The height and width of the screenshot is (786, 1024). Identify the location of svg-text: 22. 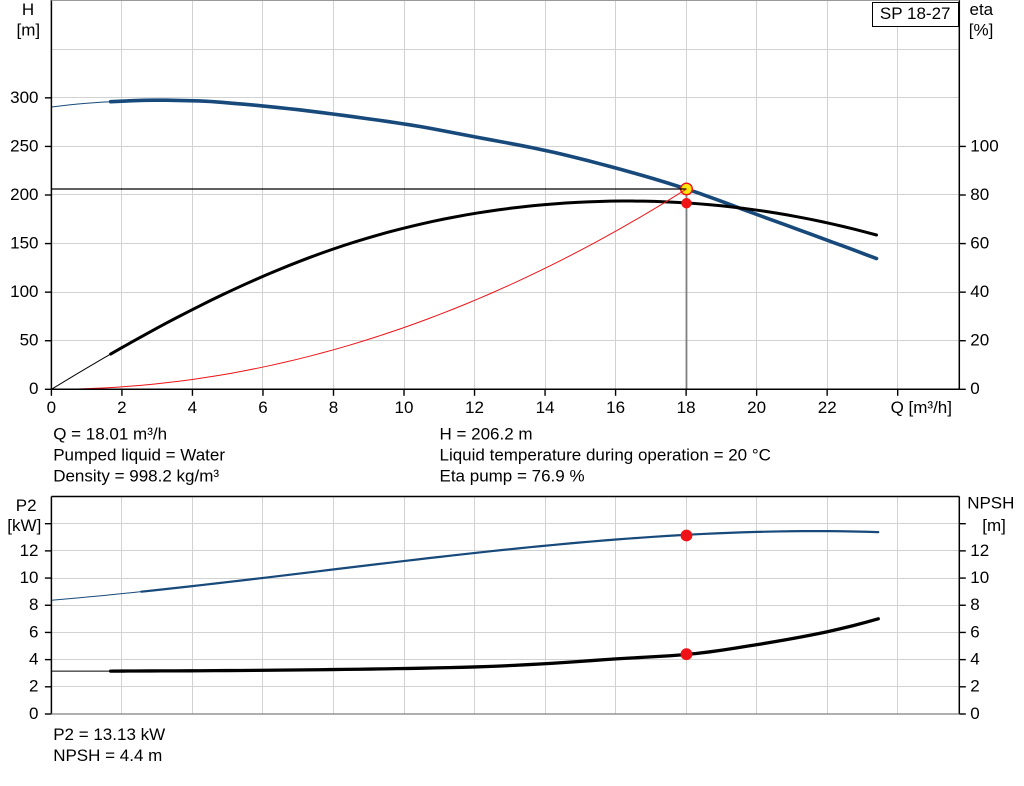
(827, 407).